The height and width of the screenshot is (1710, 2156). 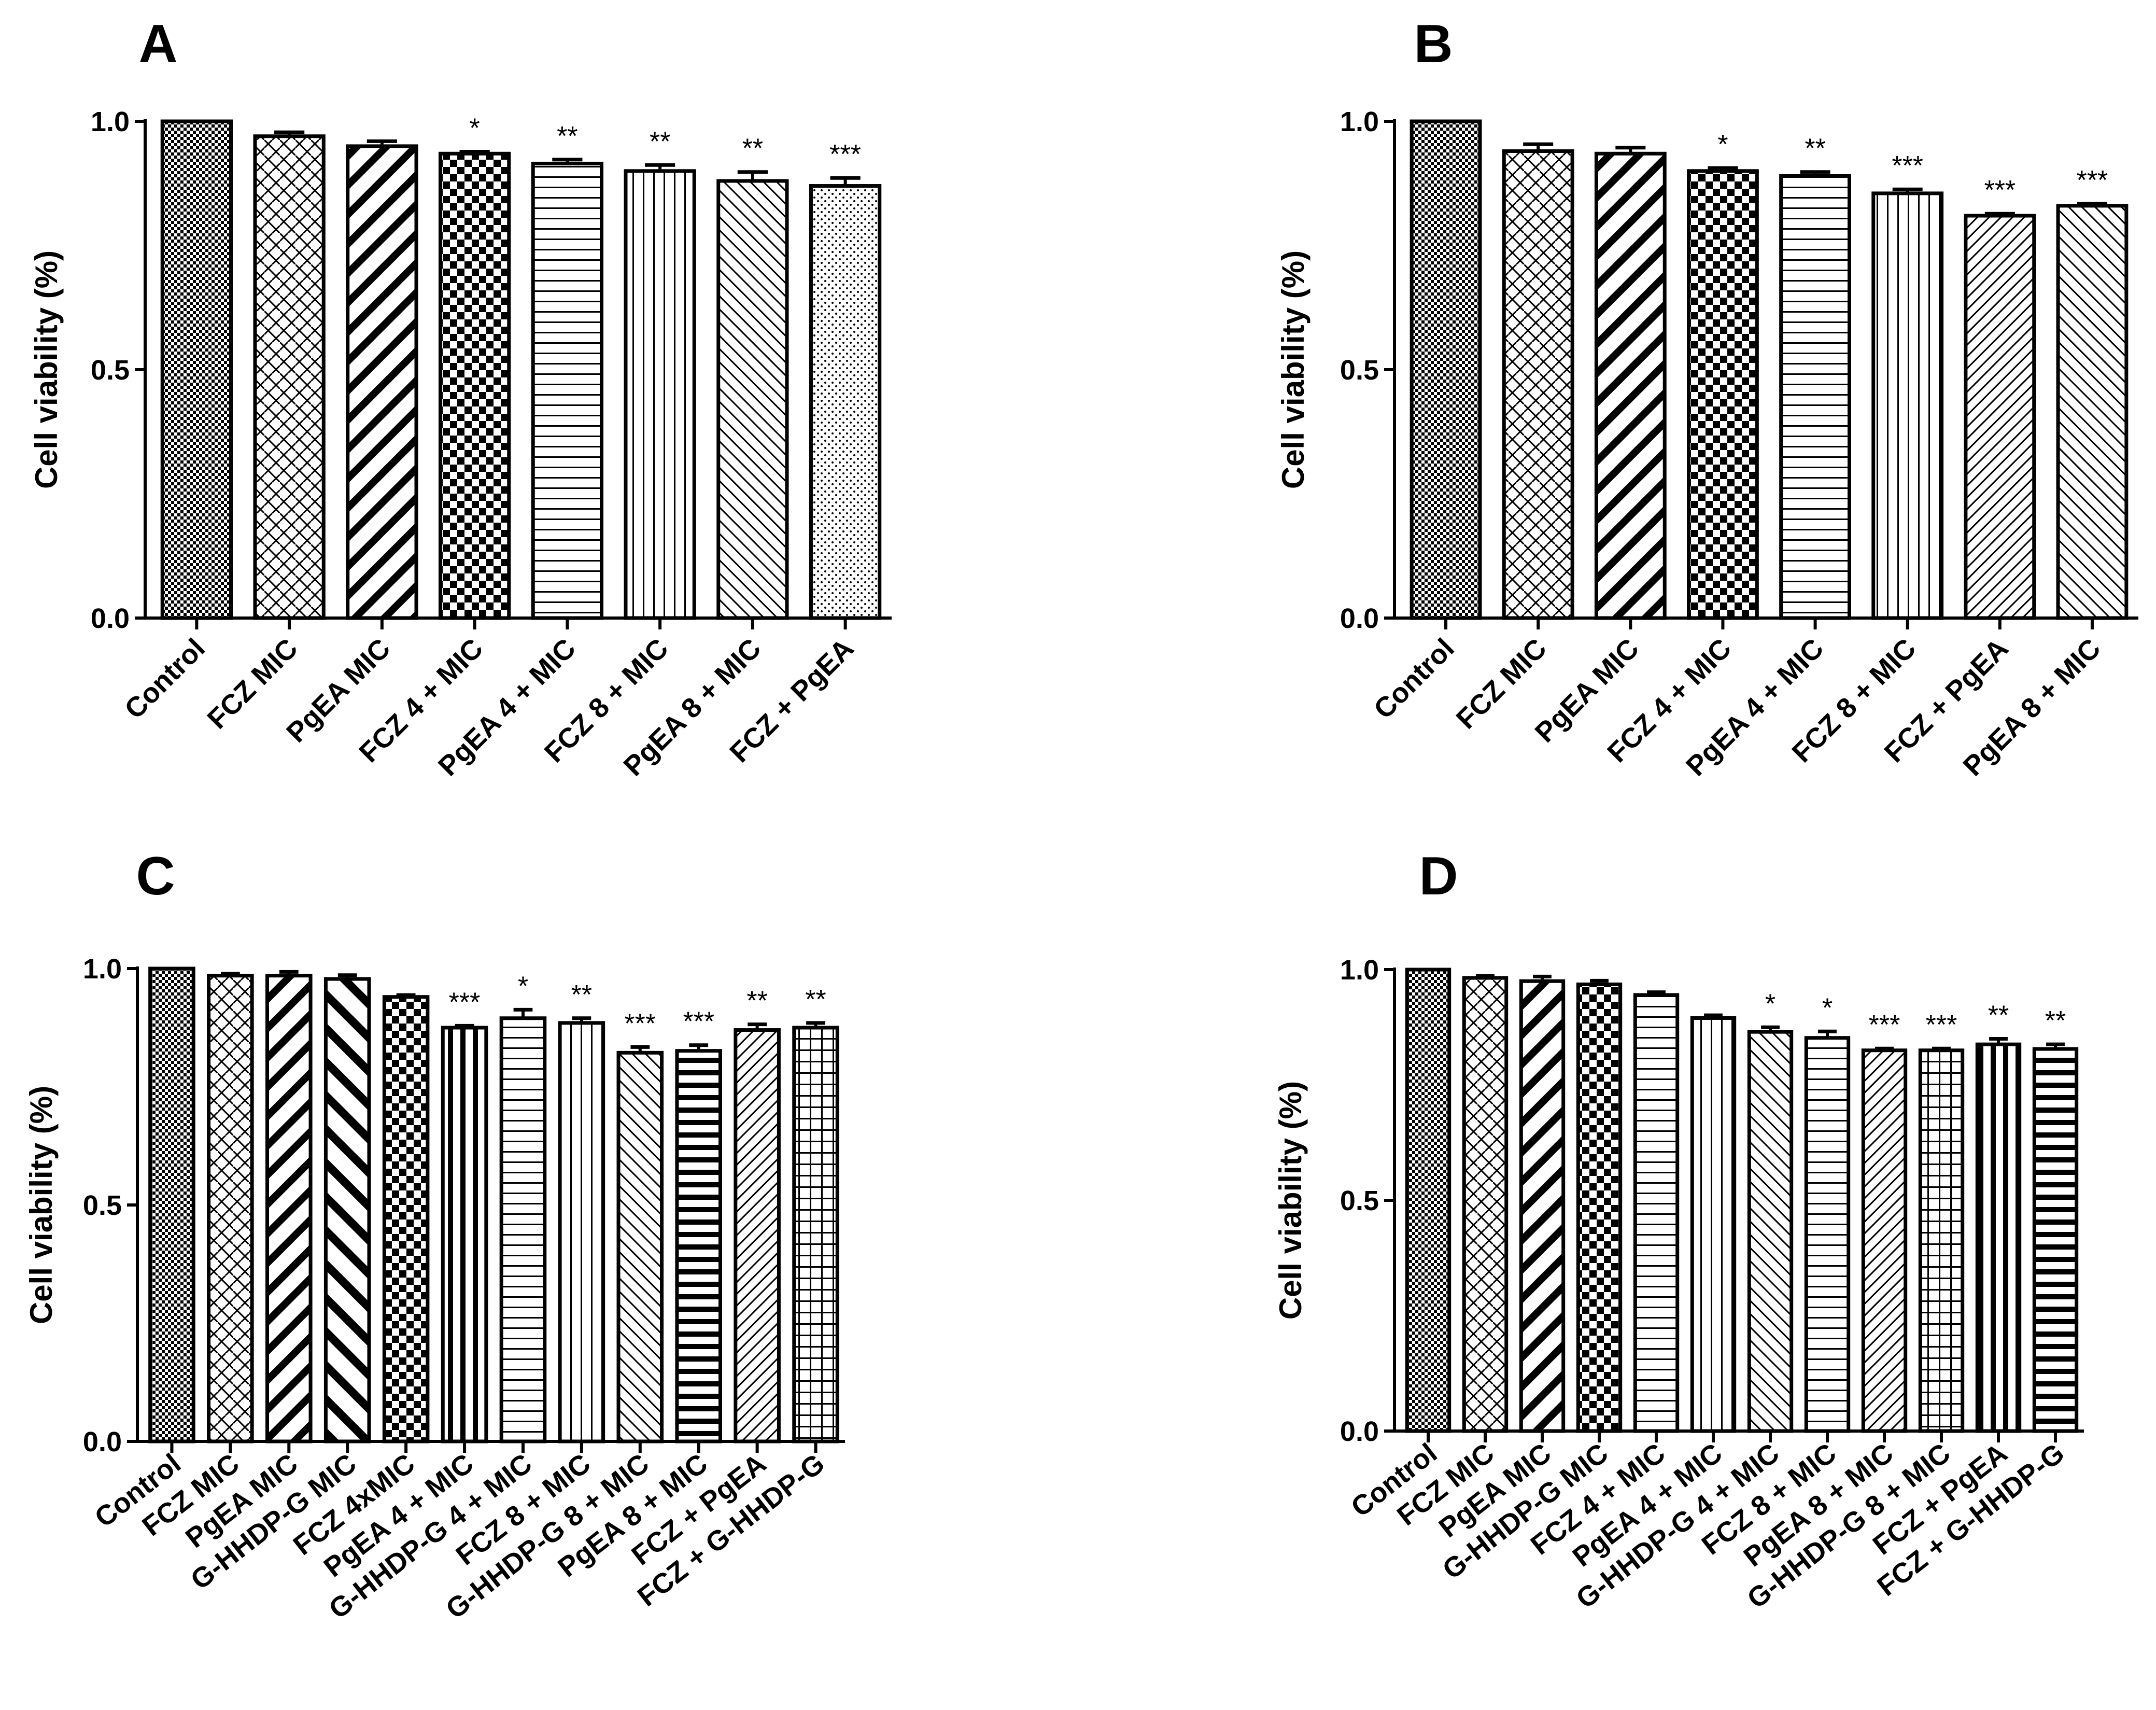 What do you see at coordinates (1434, 44) in the screenshot?
I see `panel-letter: B` at bounding box center [1434, 44].